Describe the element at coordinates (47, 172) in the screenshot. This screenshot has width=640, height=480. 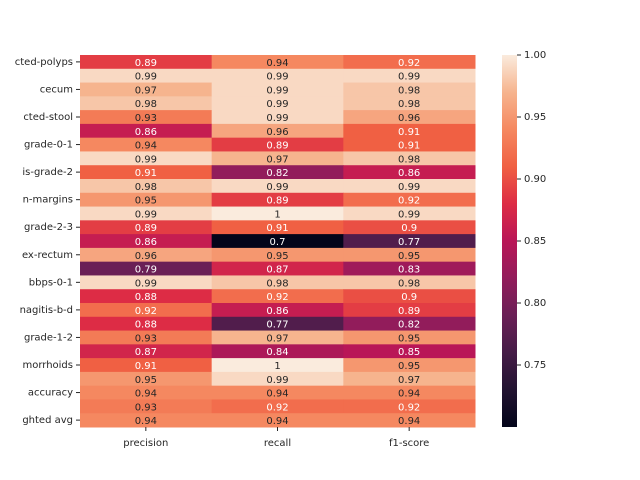
I see `y-tick-label: is-grade-2` at that location.